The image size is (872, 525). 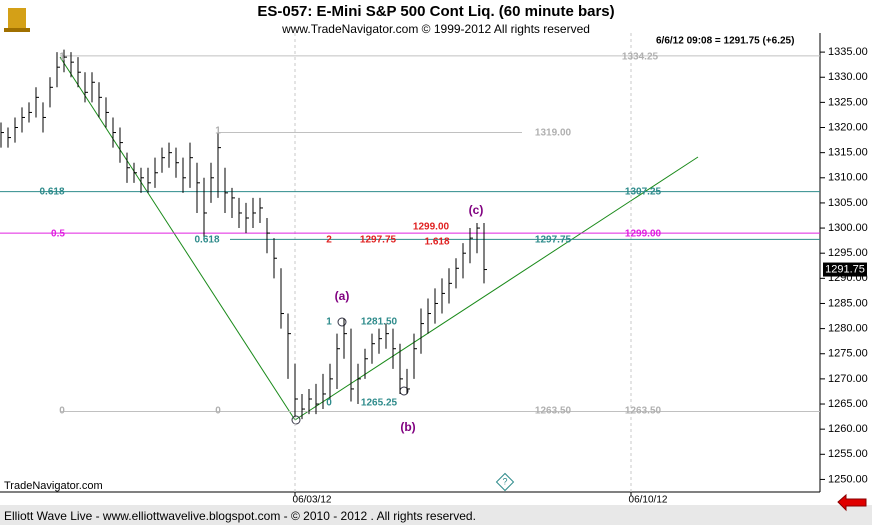 I want to click on logo, so click(x=17, y=20).